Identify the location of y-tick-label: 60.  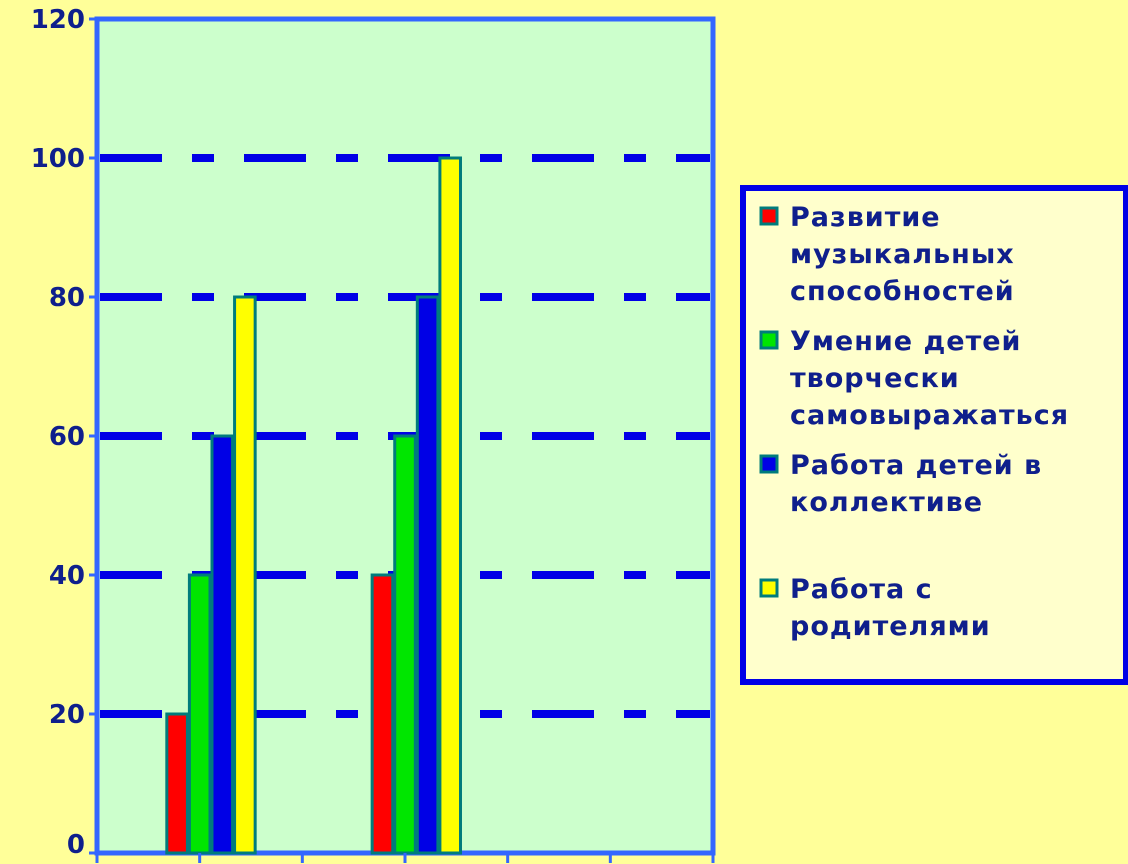
(67, 437).